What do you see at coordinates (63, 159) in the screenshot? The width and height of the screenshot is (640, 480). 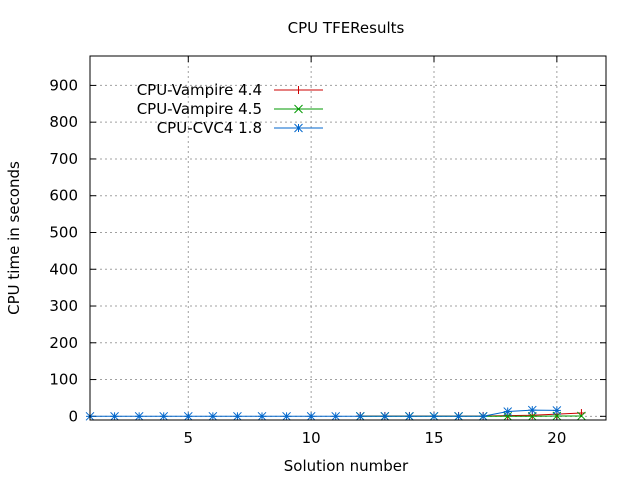 I see `y-tick-label: 700` at bounding box center [63, 159].